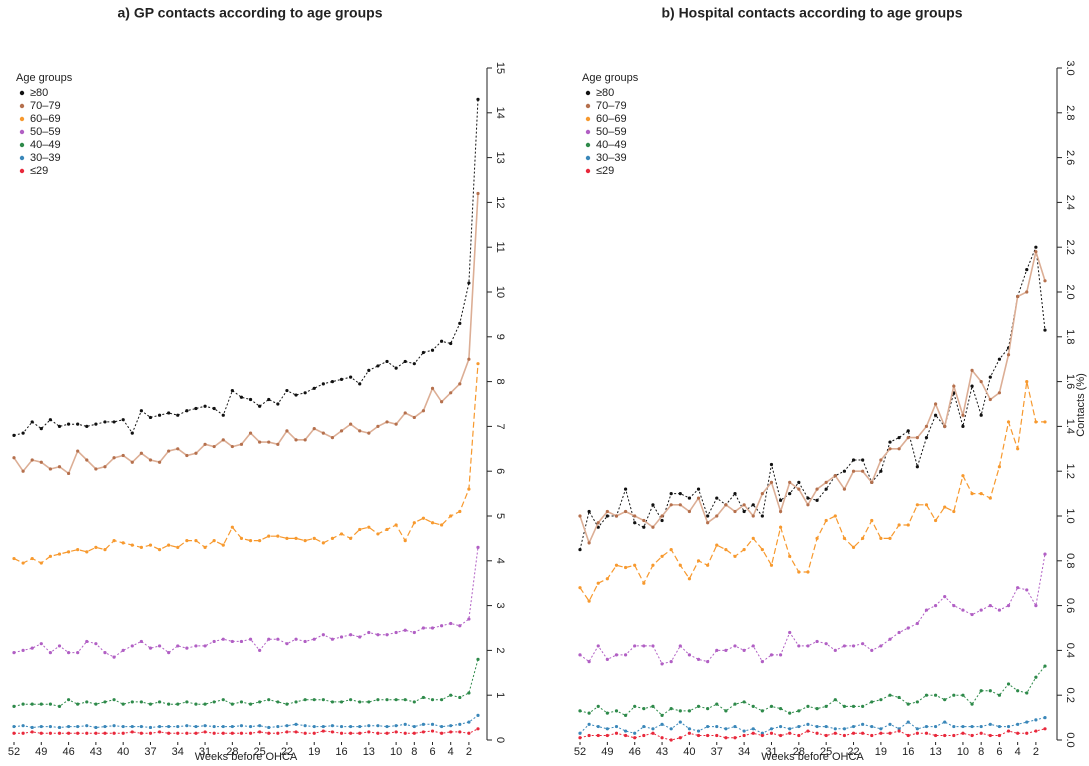 Image resolution: width=1089 pixels, height=766 pixels. What do you see at coordinates (500, 382) in the screenshot?
I see `y-tick-label: 8` at bounding box center [500, 382].